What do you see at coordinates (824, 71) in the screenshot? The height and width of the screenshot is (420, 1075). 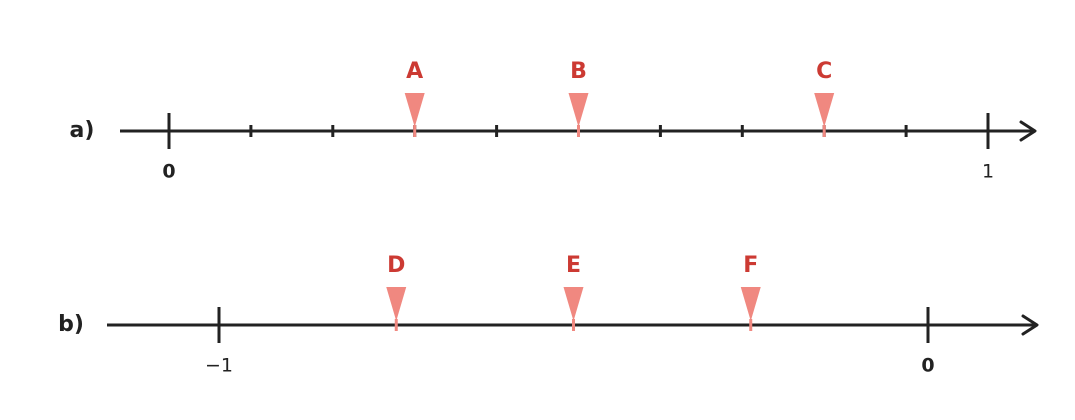 I see `point-label: C` at bounding box center [824, 71].